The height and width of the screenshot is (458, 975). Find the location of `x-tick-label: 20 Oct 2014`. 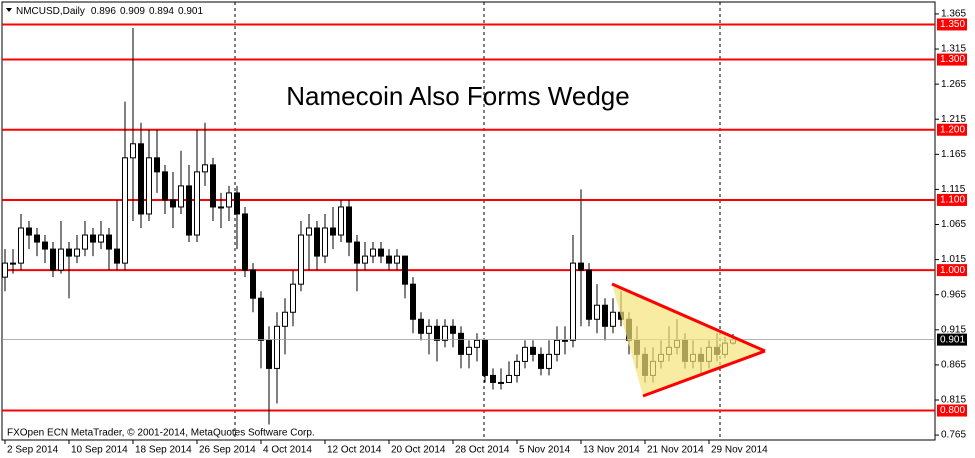

x-tick-label: 20 Oct 2014 is located at coordinates (418, 450).